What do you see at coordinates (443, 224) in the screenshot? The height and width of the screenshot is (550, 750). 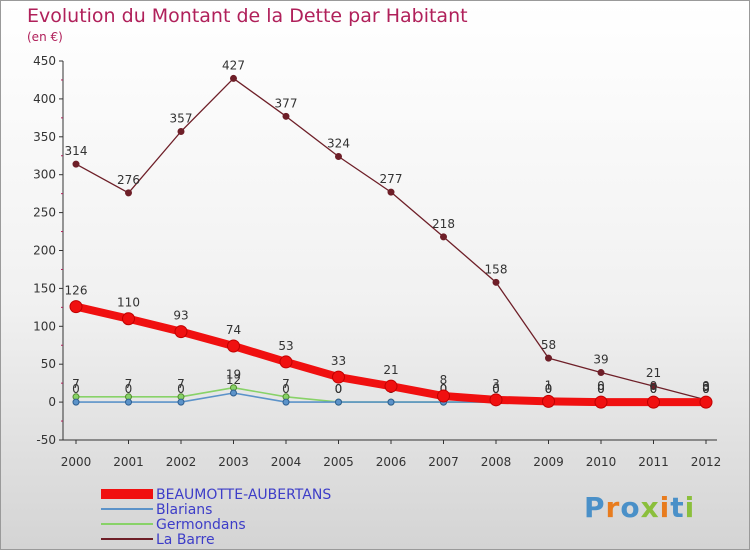 I see `data-label: 218` at bounding box center [443, 224].